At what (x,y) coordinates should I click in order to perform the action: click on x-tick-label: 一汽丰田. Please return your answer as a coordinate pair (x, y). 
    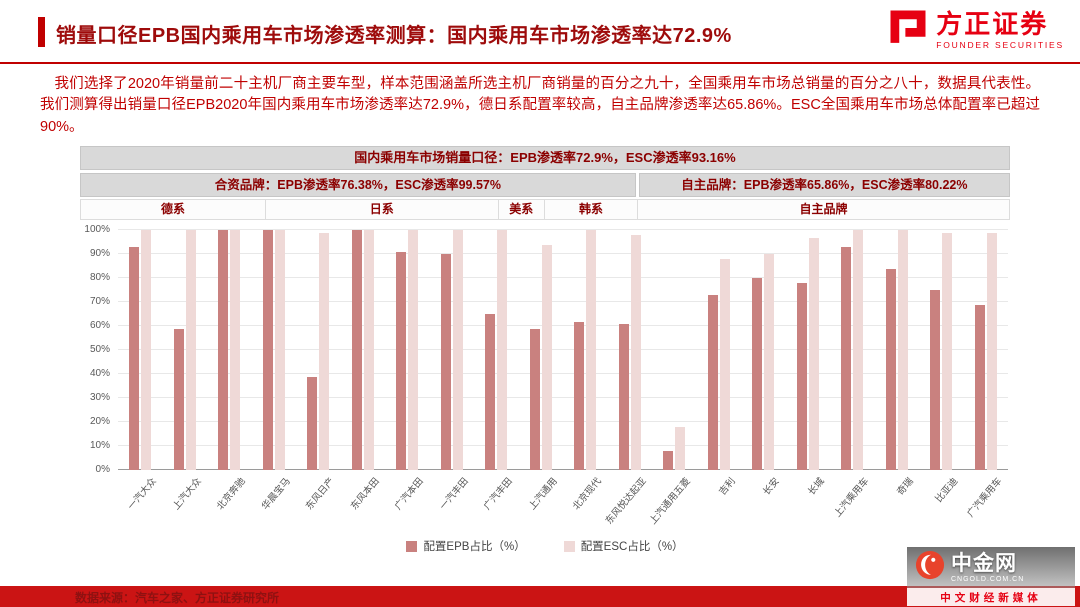
    Looking at the image, I should click on (454, 494).